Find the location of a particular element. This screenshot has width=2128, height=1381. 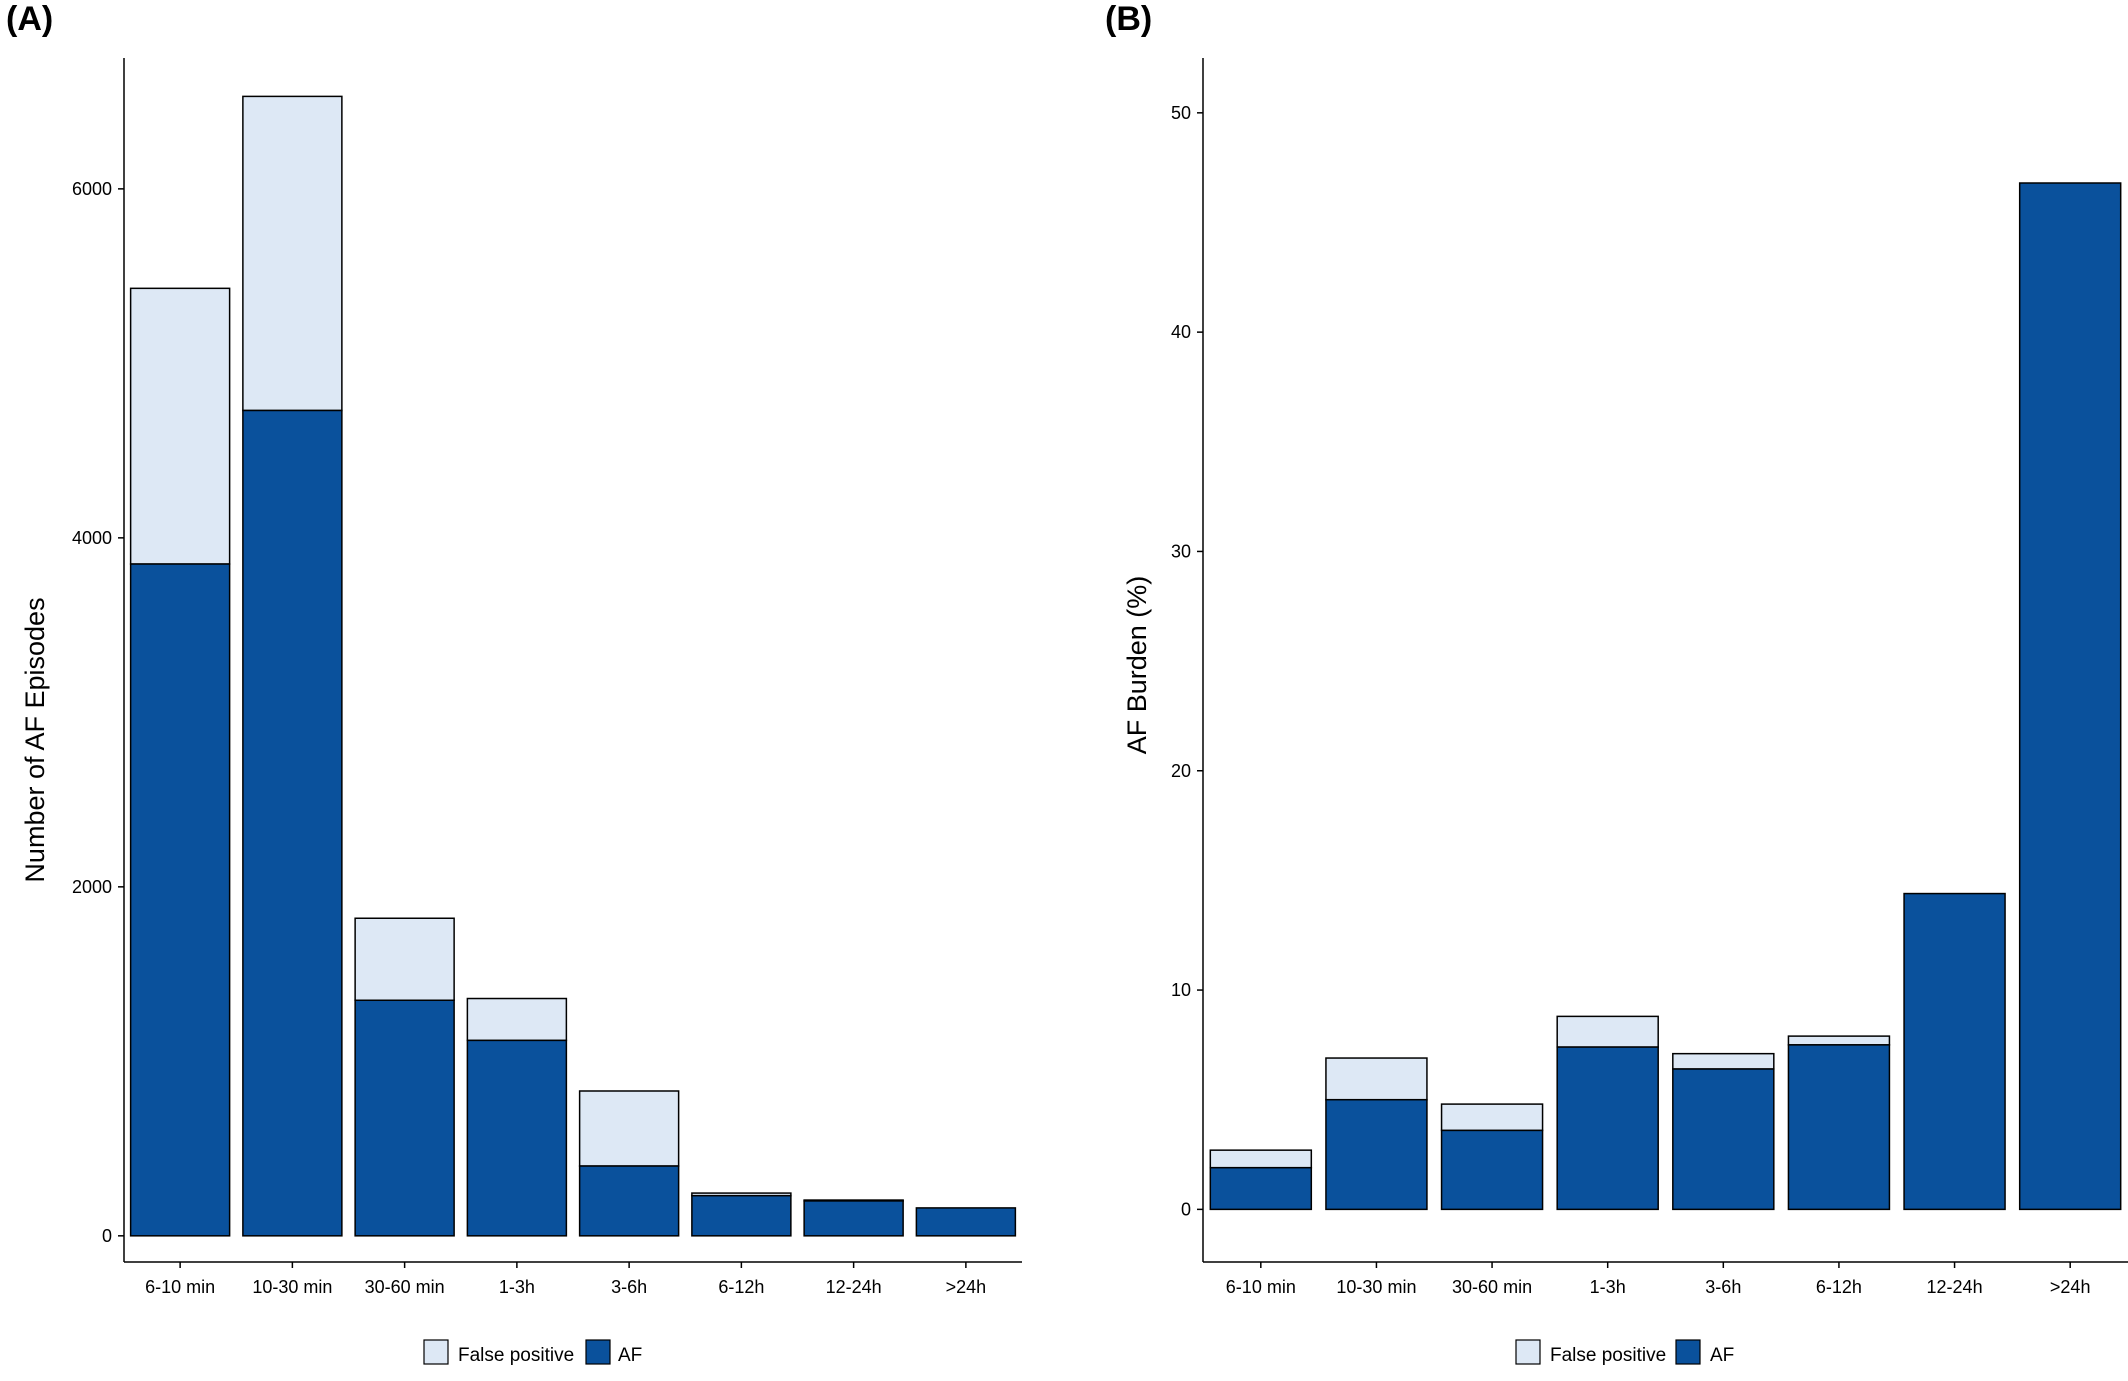

panel-b-label: (B) is located at coordinates (1129, 19).